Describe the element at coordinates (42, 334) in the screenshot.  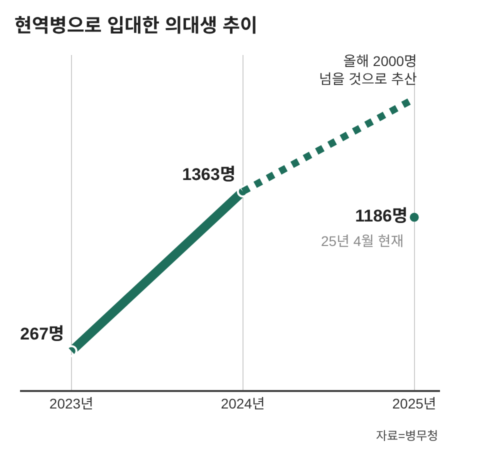
I see `data-label: 267명` at that location.